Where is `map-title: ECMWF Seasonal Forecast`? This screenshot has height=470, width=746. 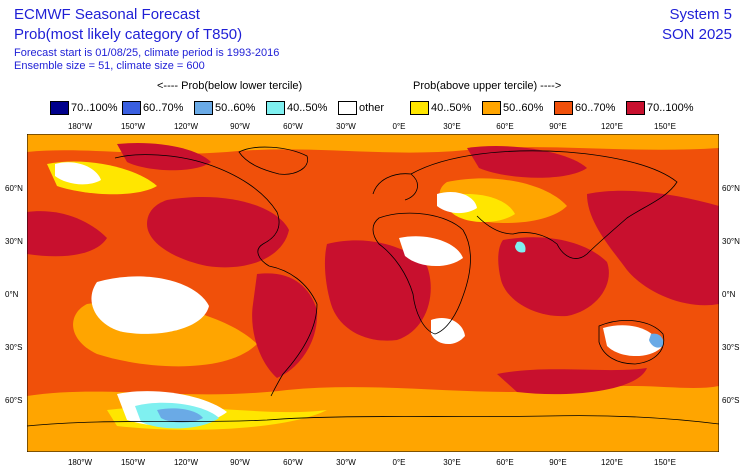
map-title: ECMWF Seasonal Forecast is located at coordinates (107, 14).